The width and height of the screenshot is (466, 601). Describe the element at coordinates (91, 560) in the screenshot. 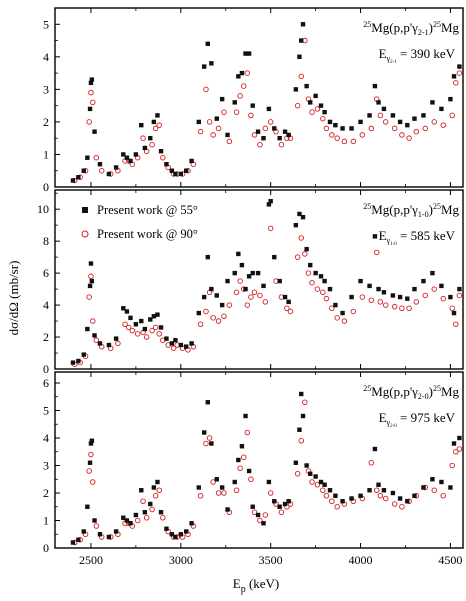

I see `x-tick-label: 2500` at that location.